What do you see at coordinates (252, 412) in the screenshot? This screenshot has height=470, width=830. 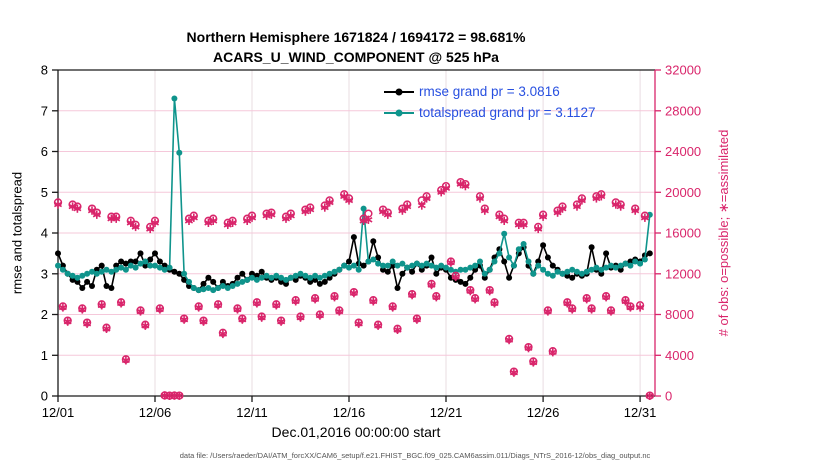 I see `svg-text: 12/11` at bounding box center [252, 412].